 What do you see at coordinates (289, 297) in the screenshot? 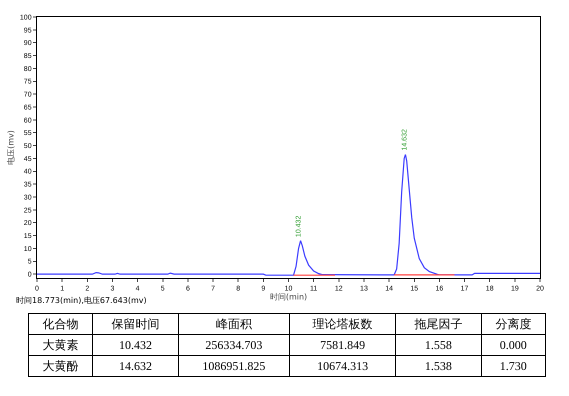
I see `x-axis-title: 时间(min)` at bounding box center [289, 297].